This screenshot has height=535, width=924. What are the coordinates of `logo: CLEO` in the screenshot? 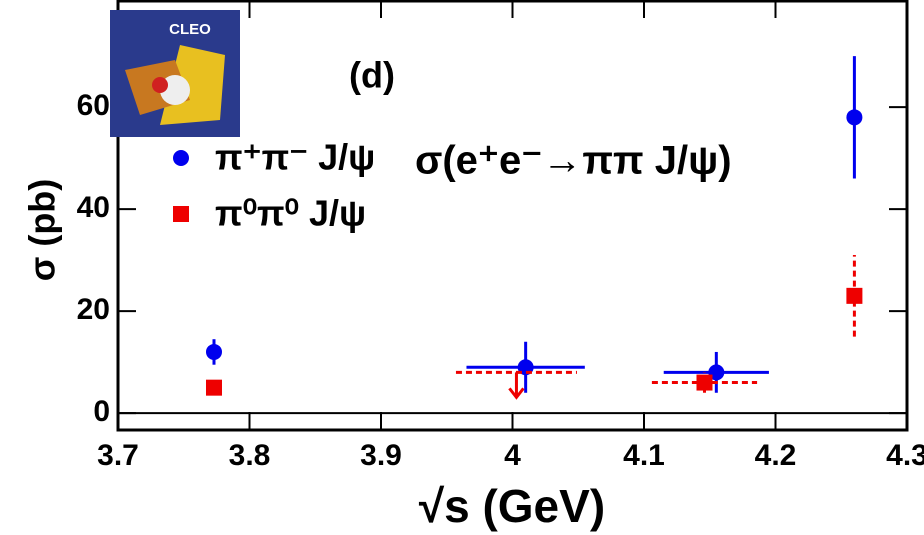 It's located at (175, 73).